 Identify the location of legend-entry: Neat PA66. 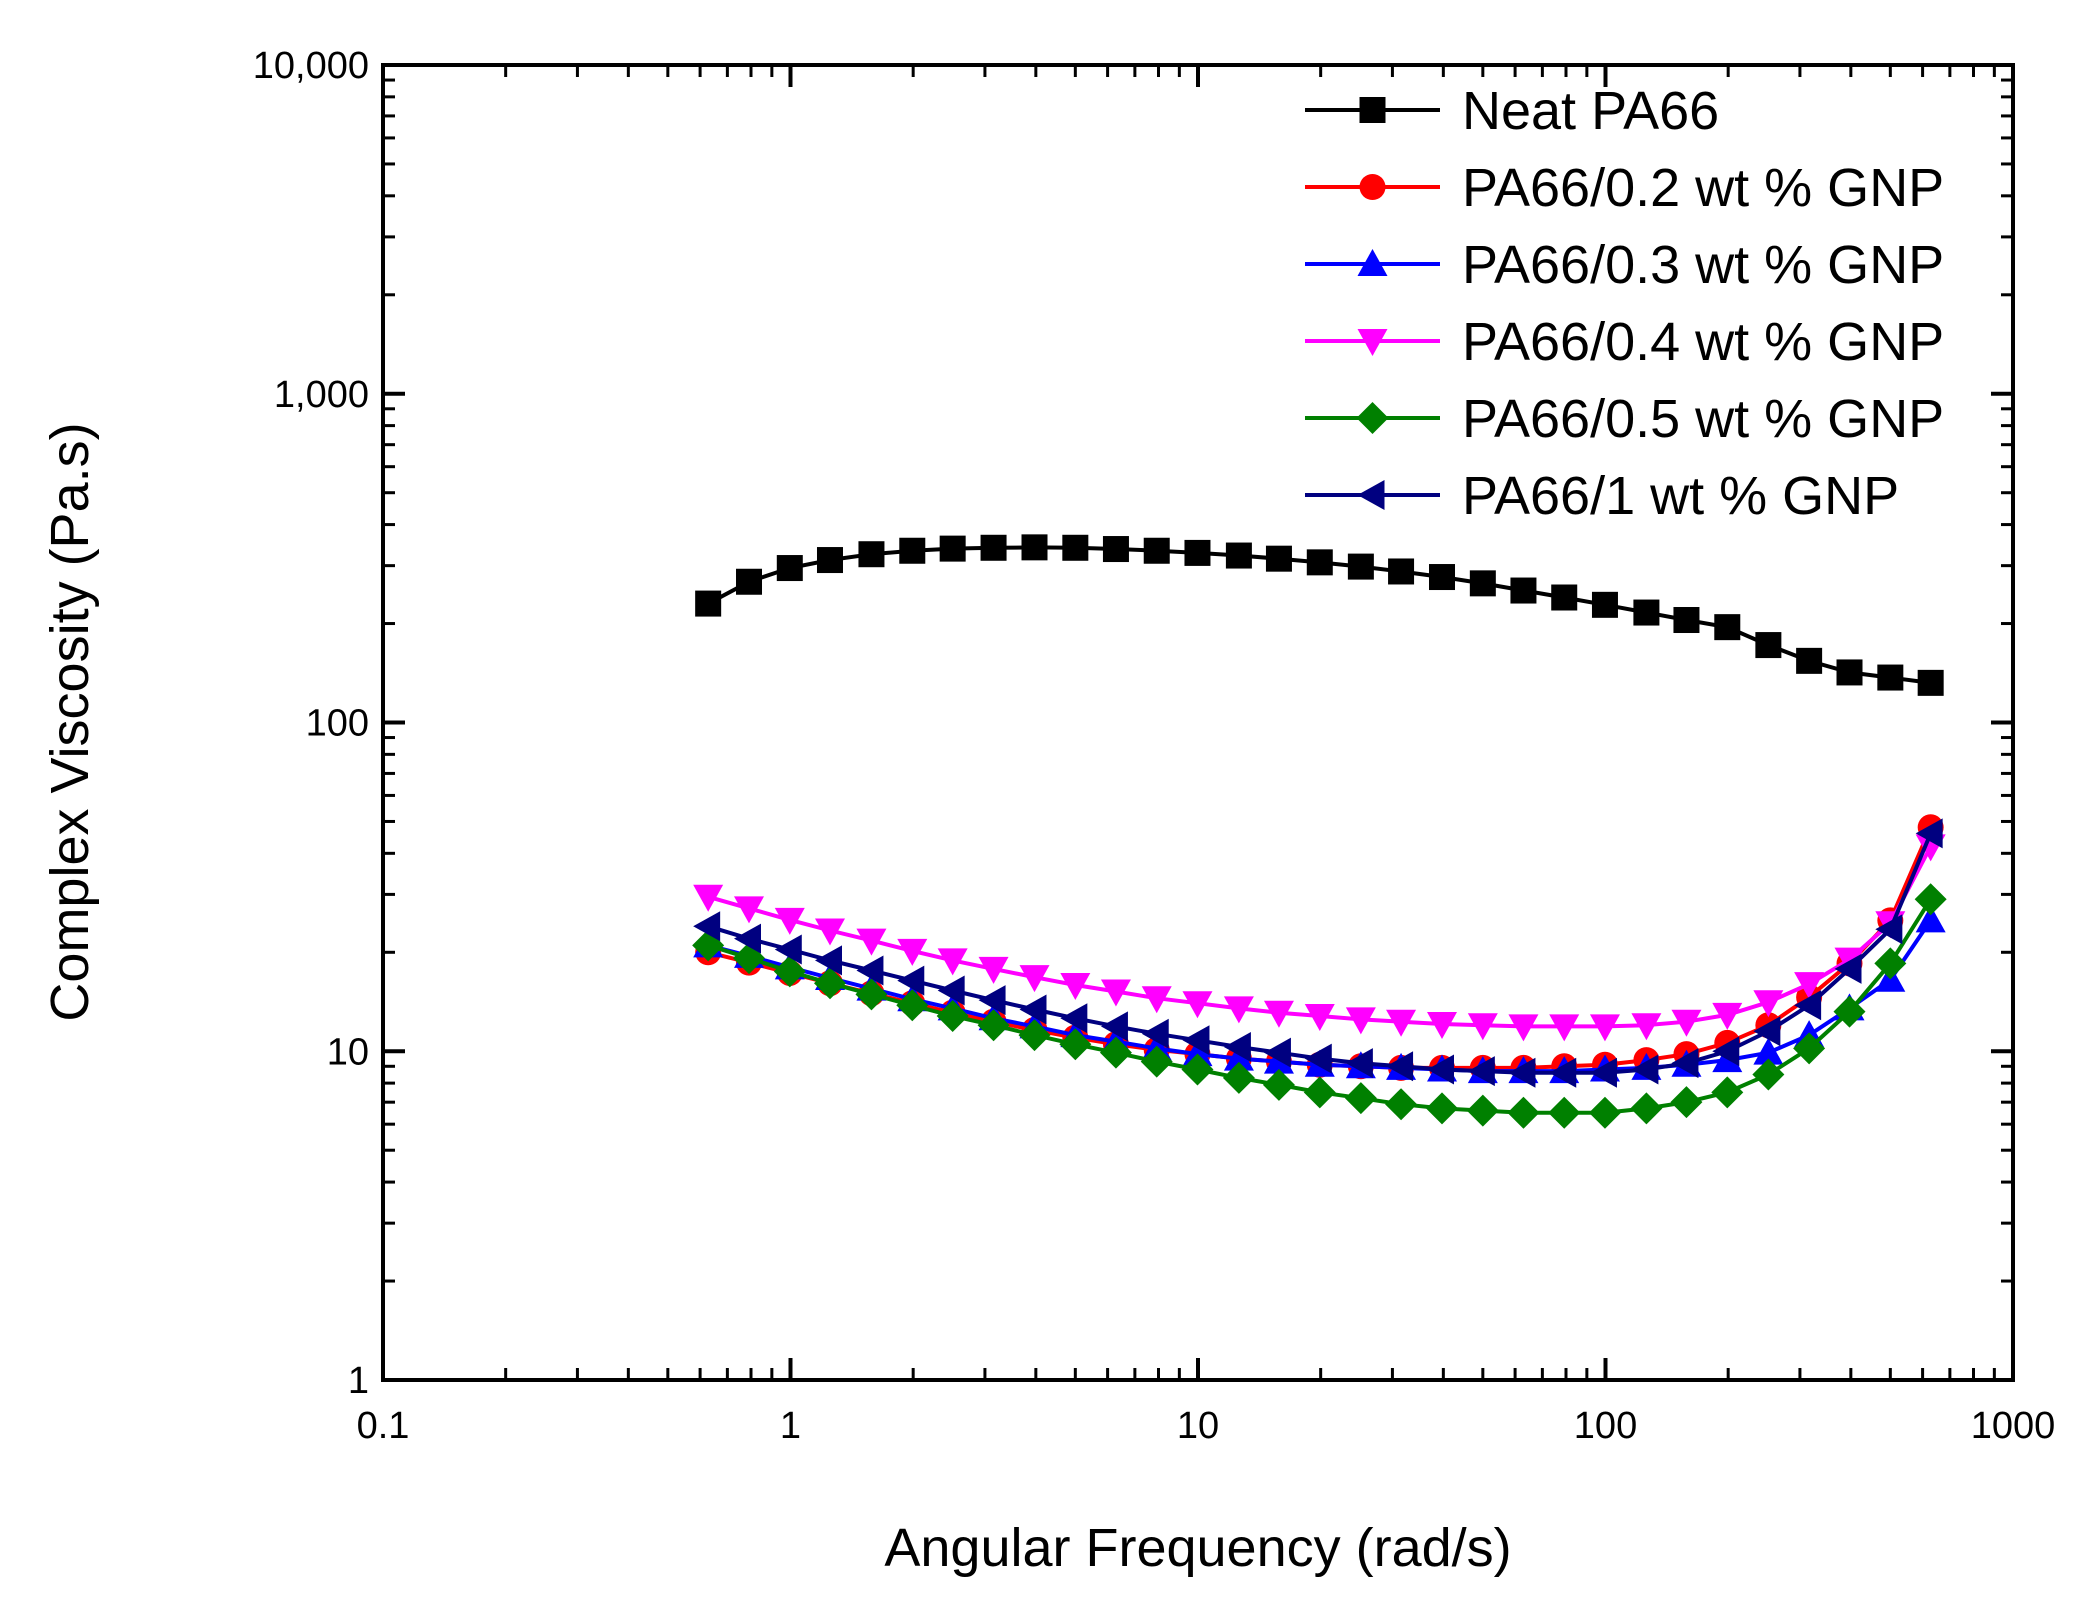
(1512, 111).